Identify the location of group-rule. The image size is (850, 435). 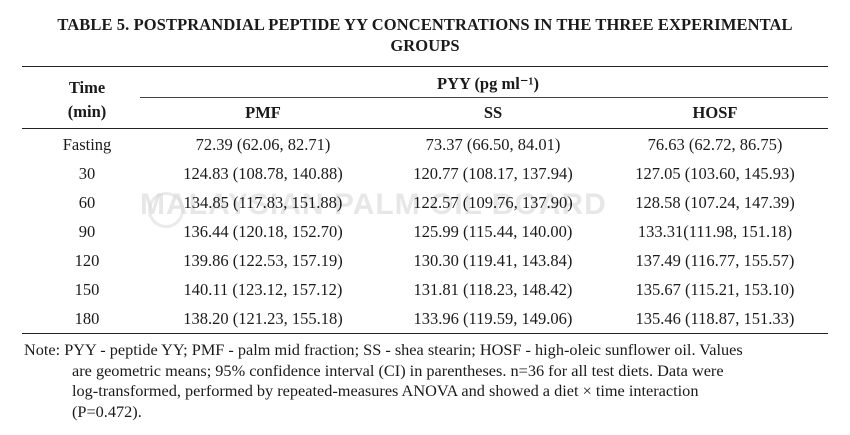
(484, 97).